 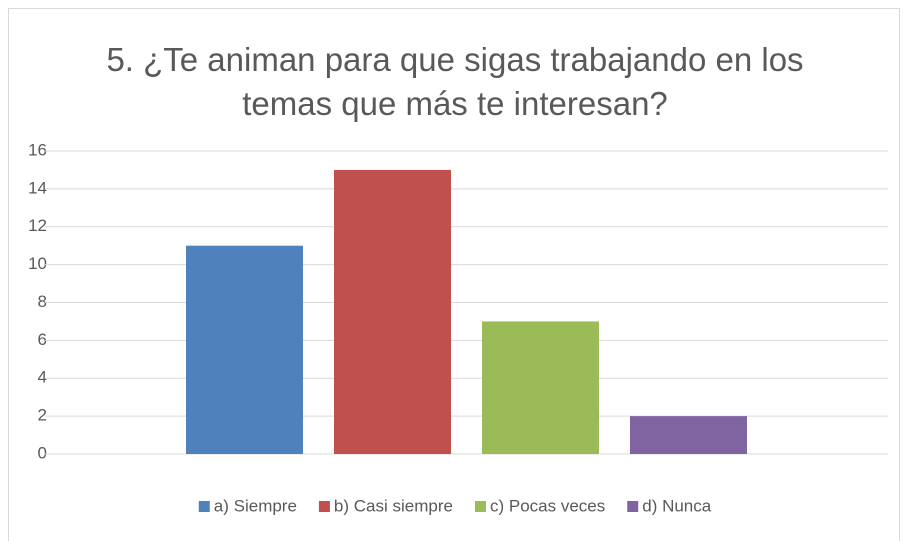 What do you see at coordinates (677, 505) in the screenshot?
I see `legend-label: d) Nunca` at bounding box center [677, 505].